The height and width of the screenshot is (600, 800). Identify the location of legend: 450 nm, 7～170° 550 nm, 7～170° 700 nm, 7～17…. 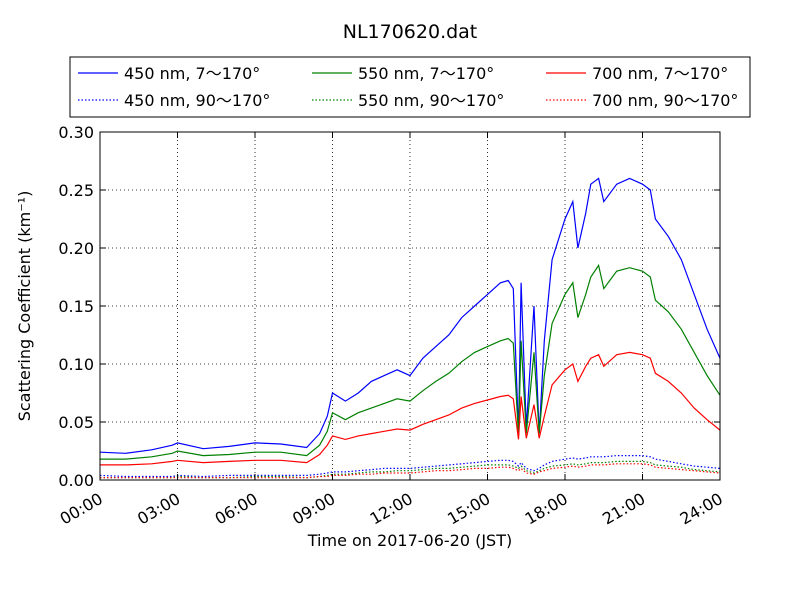
(410, 87).